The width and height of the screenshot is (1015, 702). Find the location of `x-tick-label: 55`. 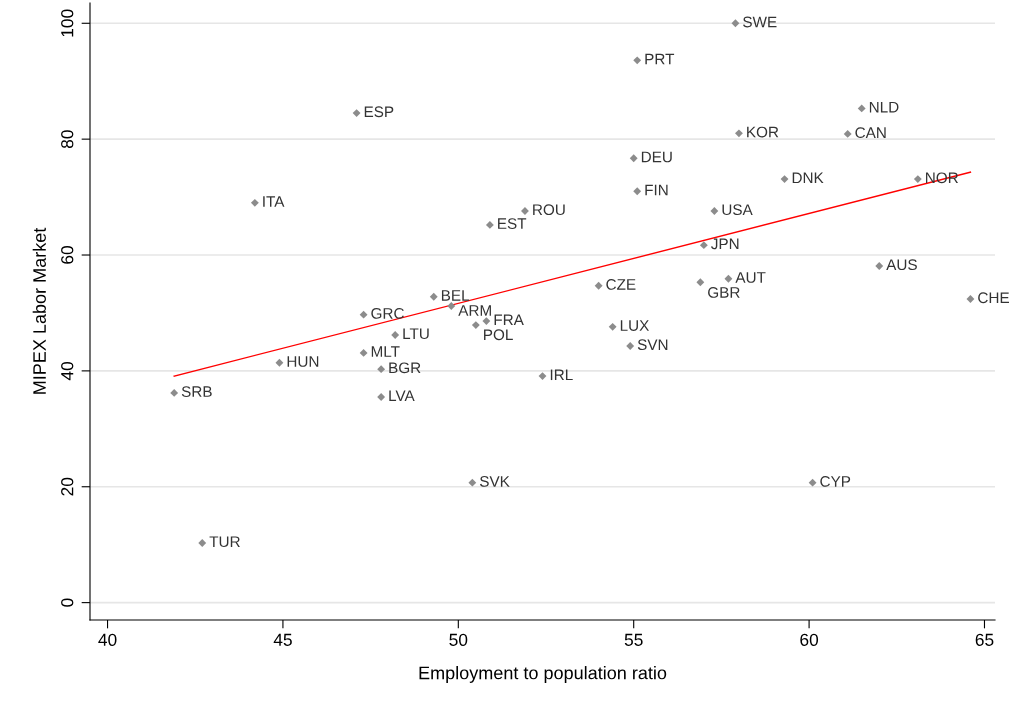

x-tick-label: 55 is located at coordinates (633, 639).